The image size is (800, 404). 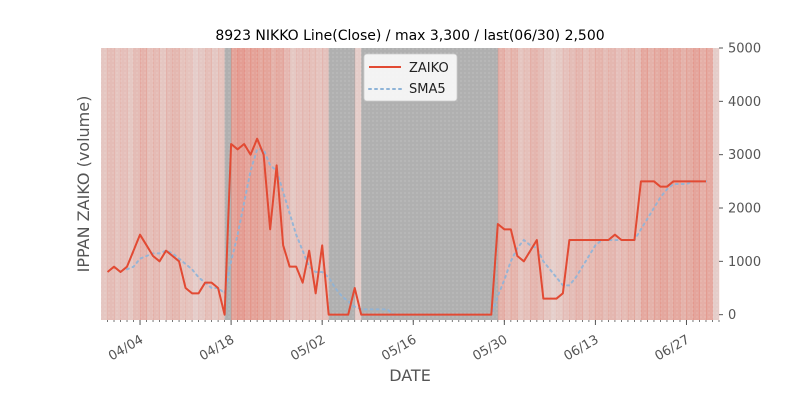 I want to click on legend-sma5-label: SMA5, so click(x=427, y=89).